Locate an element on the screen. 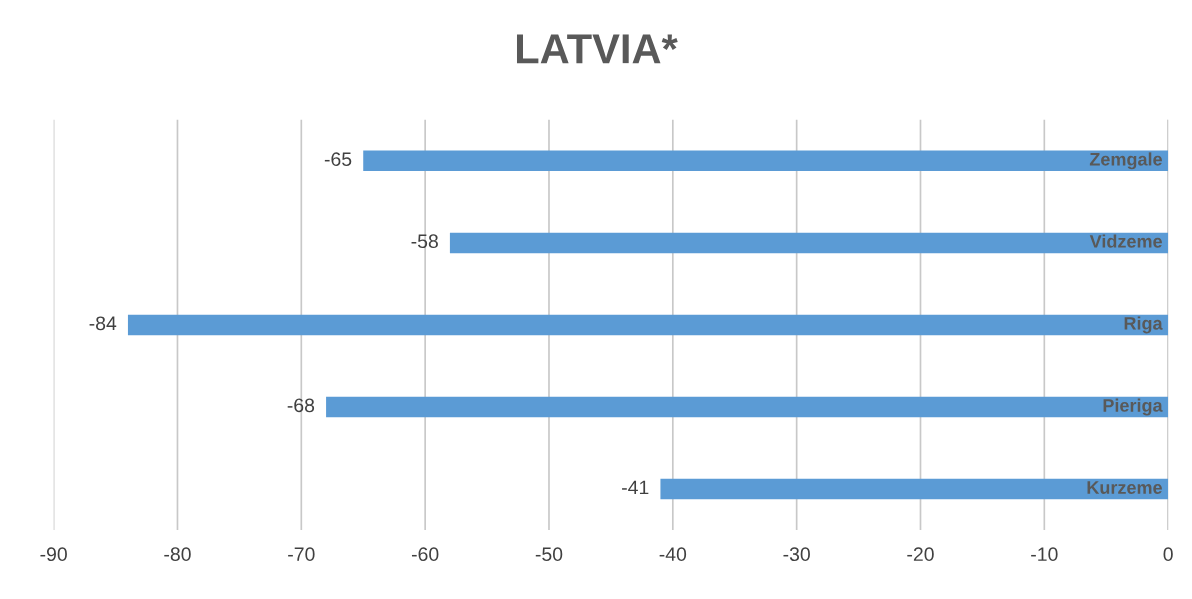 Image resolution: width=1192 pixels, height=599 pixels. x-tick-label: -90 is located at coordinates (53, 554).